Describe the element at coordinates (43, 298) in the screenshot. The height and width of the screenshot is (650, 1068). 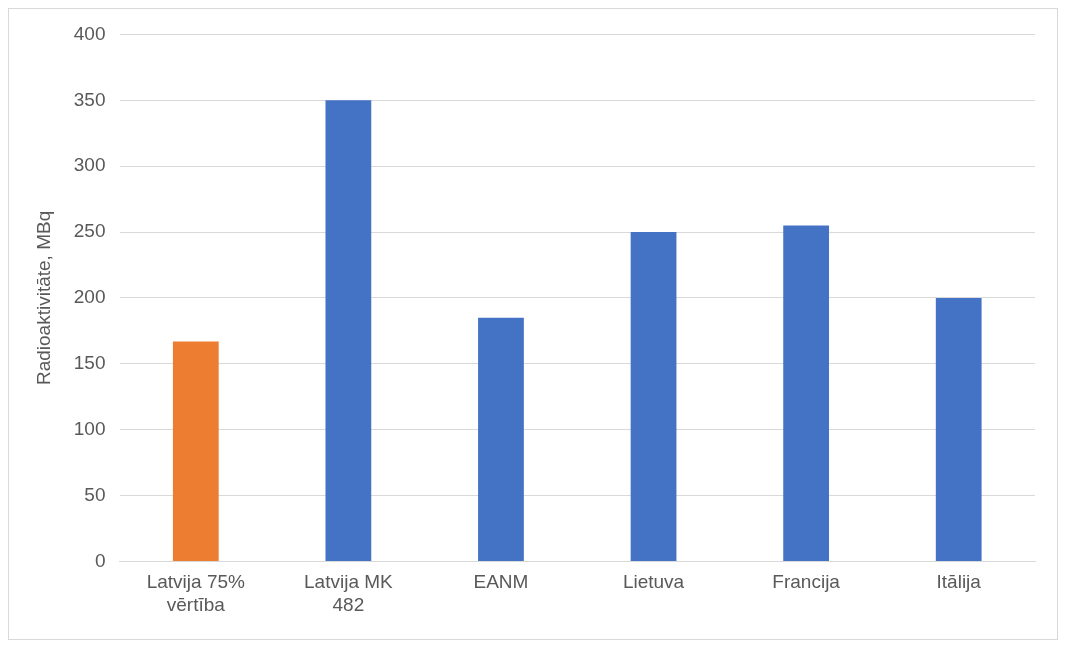
I see `y-axis-title: Radioaktivitāte, MBq` at that location.